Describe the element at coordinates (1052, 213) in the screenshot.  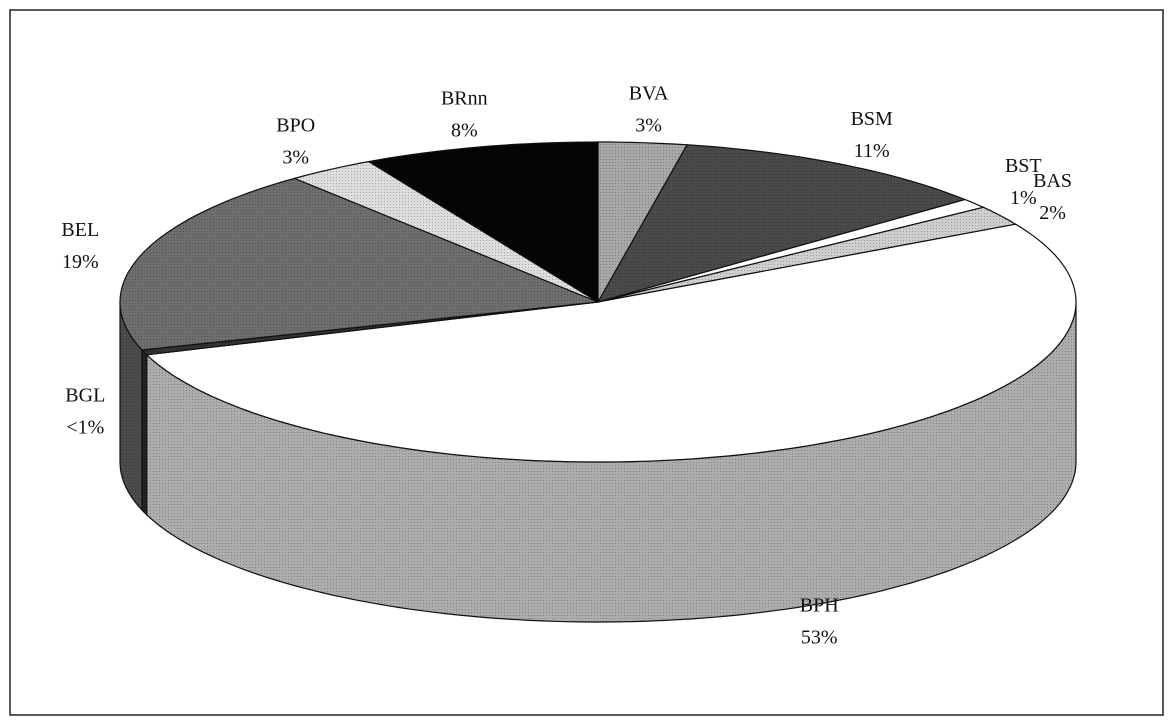
I see `slice-value-label: 2%` at that location.